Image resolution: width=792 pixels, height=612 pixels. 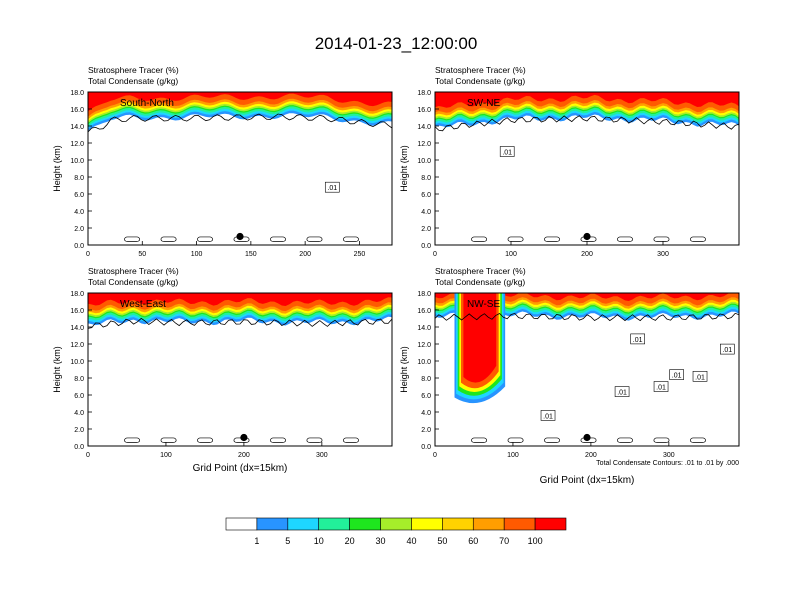 What do you see at coordinates (442, 541) in the screenshot?
I see `colorbar-label: 50` at bounding box center [442, 541].